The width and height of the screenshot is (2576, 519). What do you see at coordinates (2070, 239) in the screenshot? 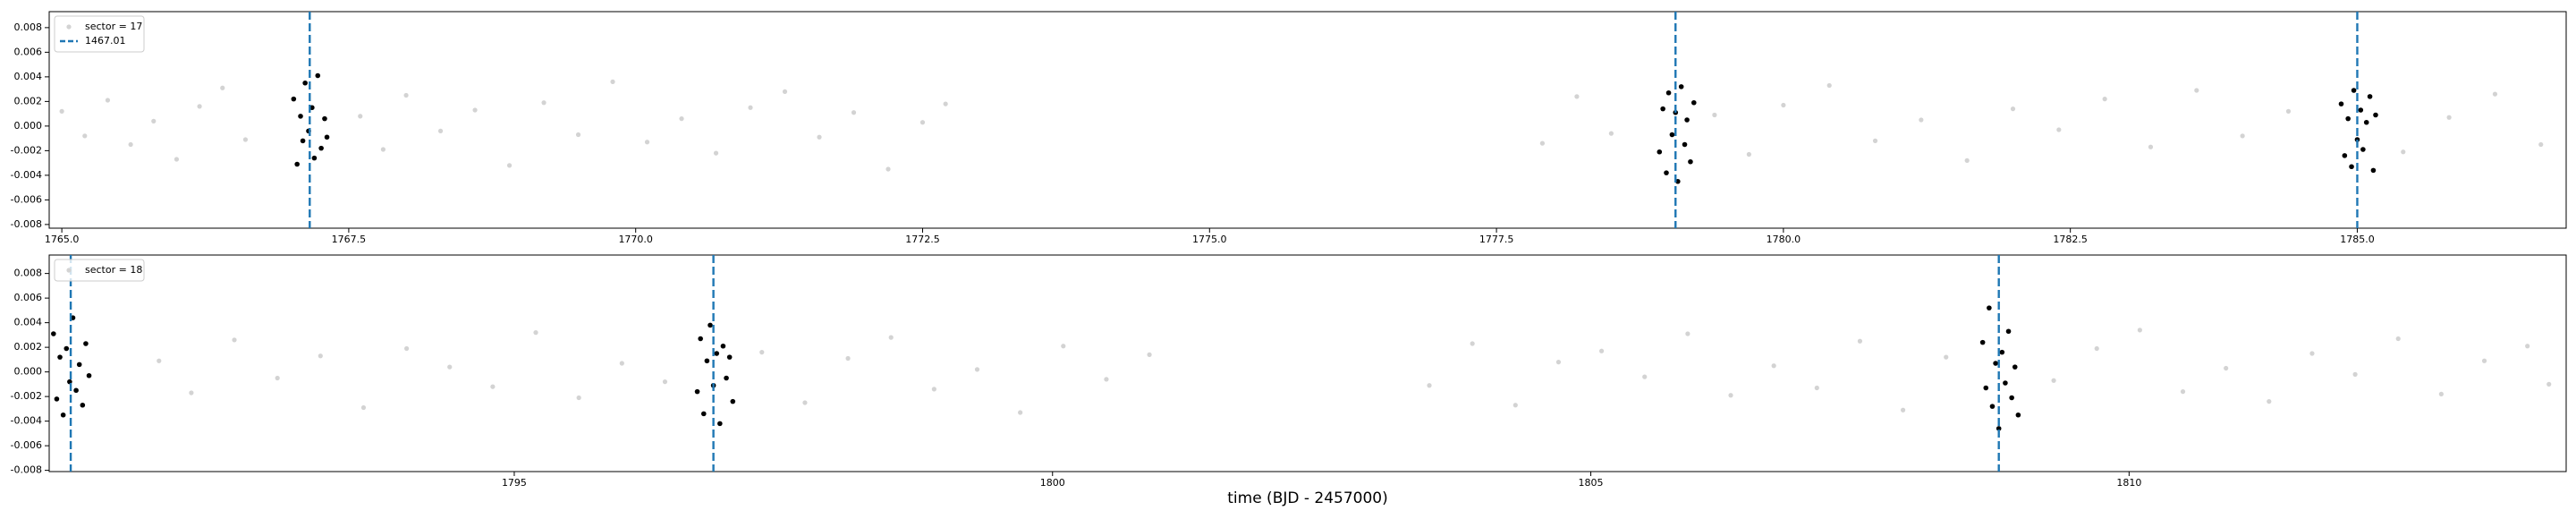
I see `x-tick-label: 1782.5` at bounding box center [2070, 239].